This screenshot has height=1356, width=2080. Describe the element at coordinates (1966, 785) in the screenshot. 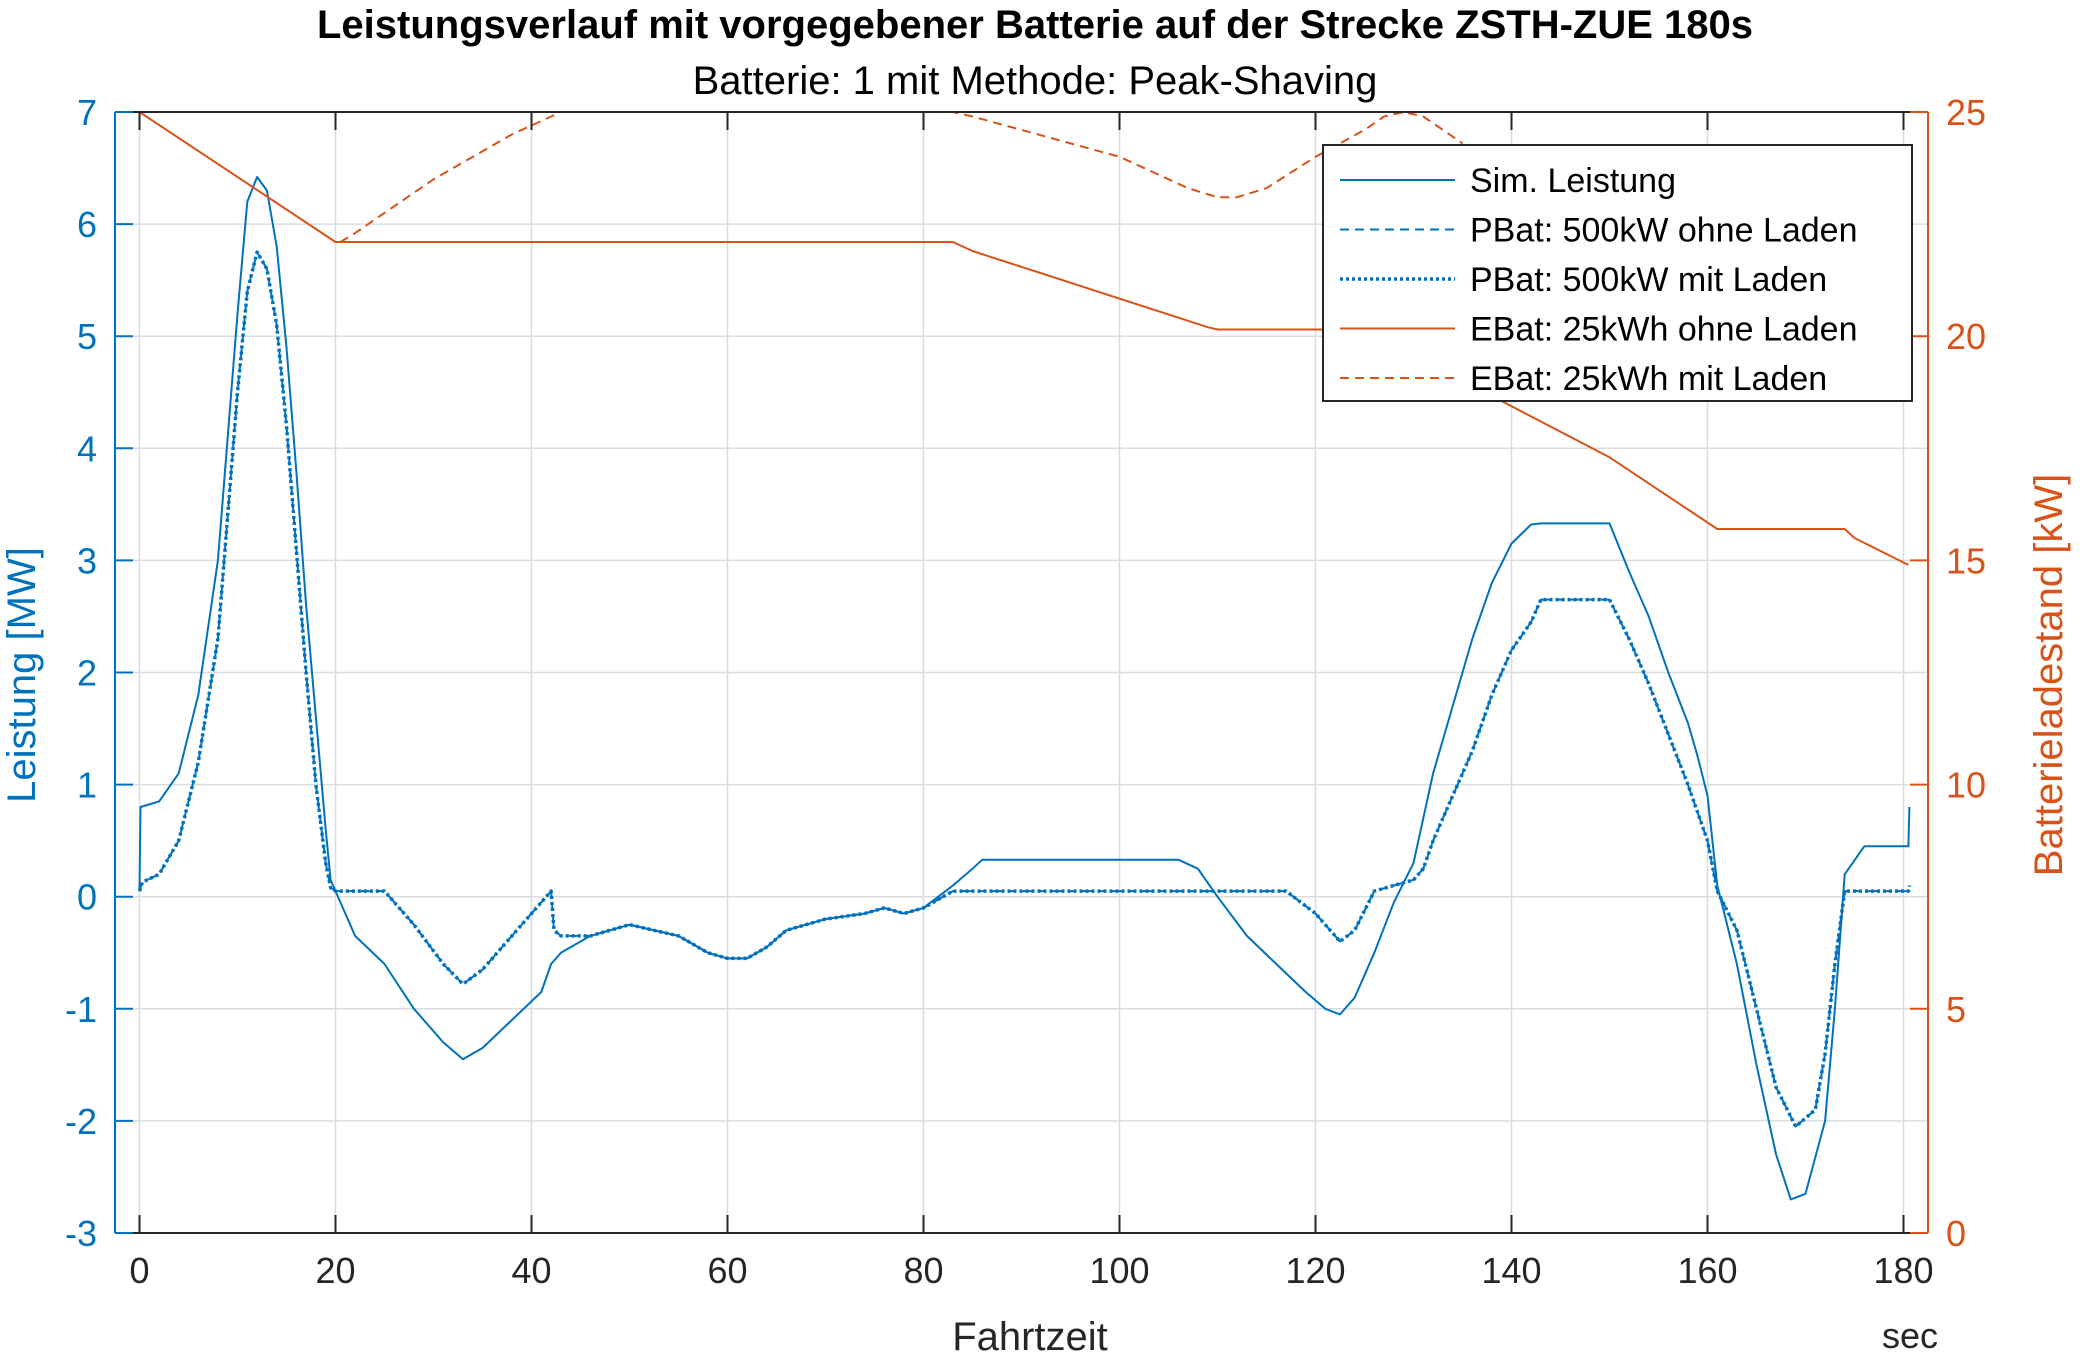

I see `y-right-tick-label: 10` at that location.